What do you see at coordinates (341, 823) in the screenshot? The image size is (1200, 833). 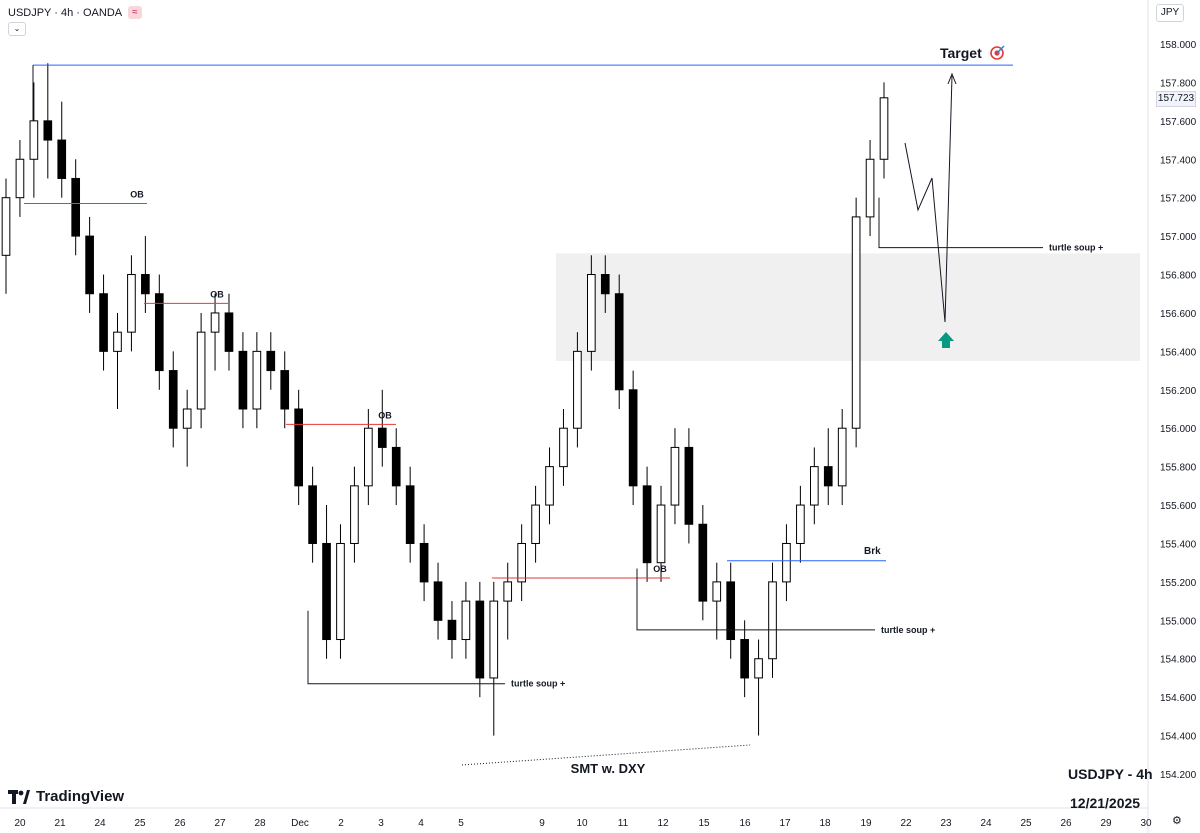 I see `time-tick-label: 2` at bounding box center [341, 823].